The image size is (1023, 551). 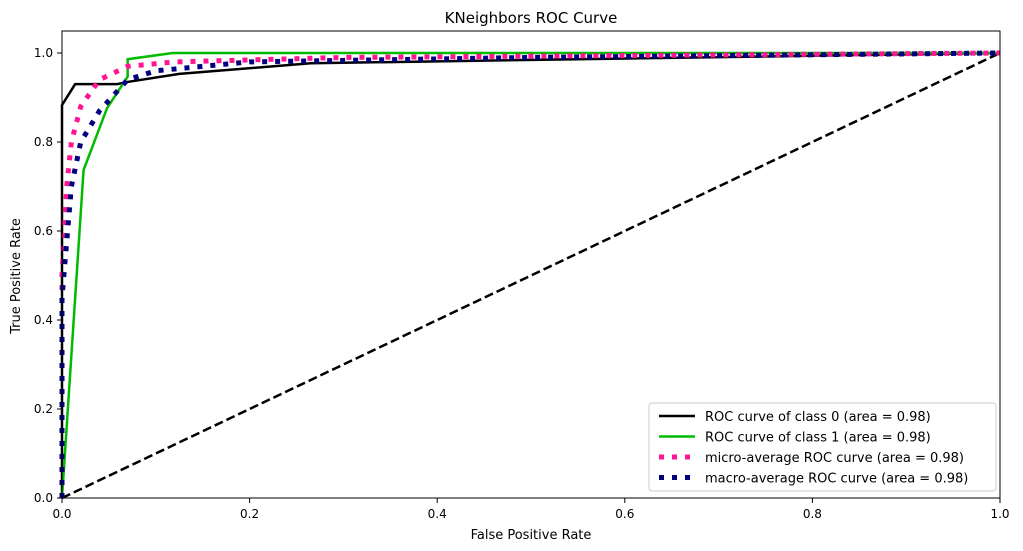 I want to click on chart-title: KNeighbors ROC Curve, so click(x=531, y=18).